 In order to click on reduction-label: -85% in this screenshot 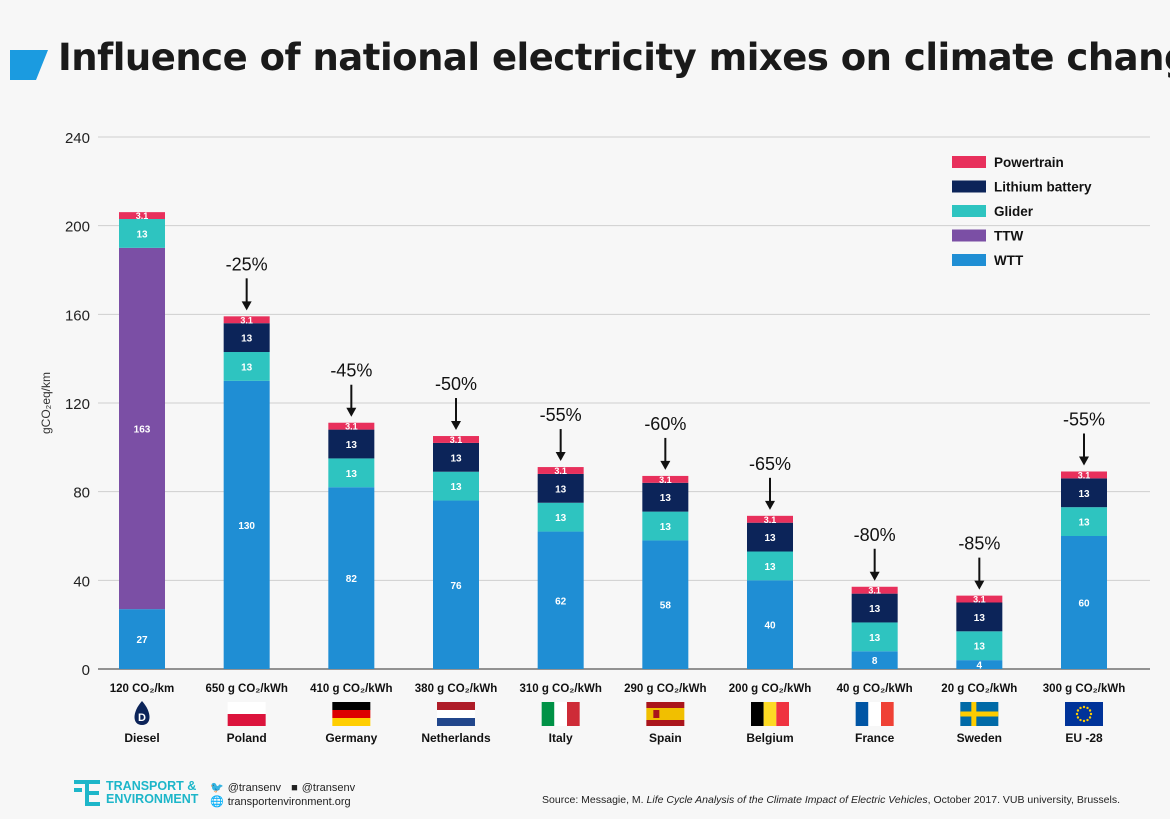, I will do `click(979, 544)`.